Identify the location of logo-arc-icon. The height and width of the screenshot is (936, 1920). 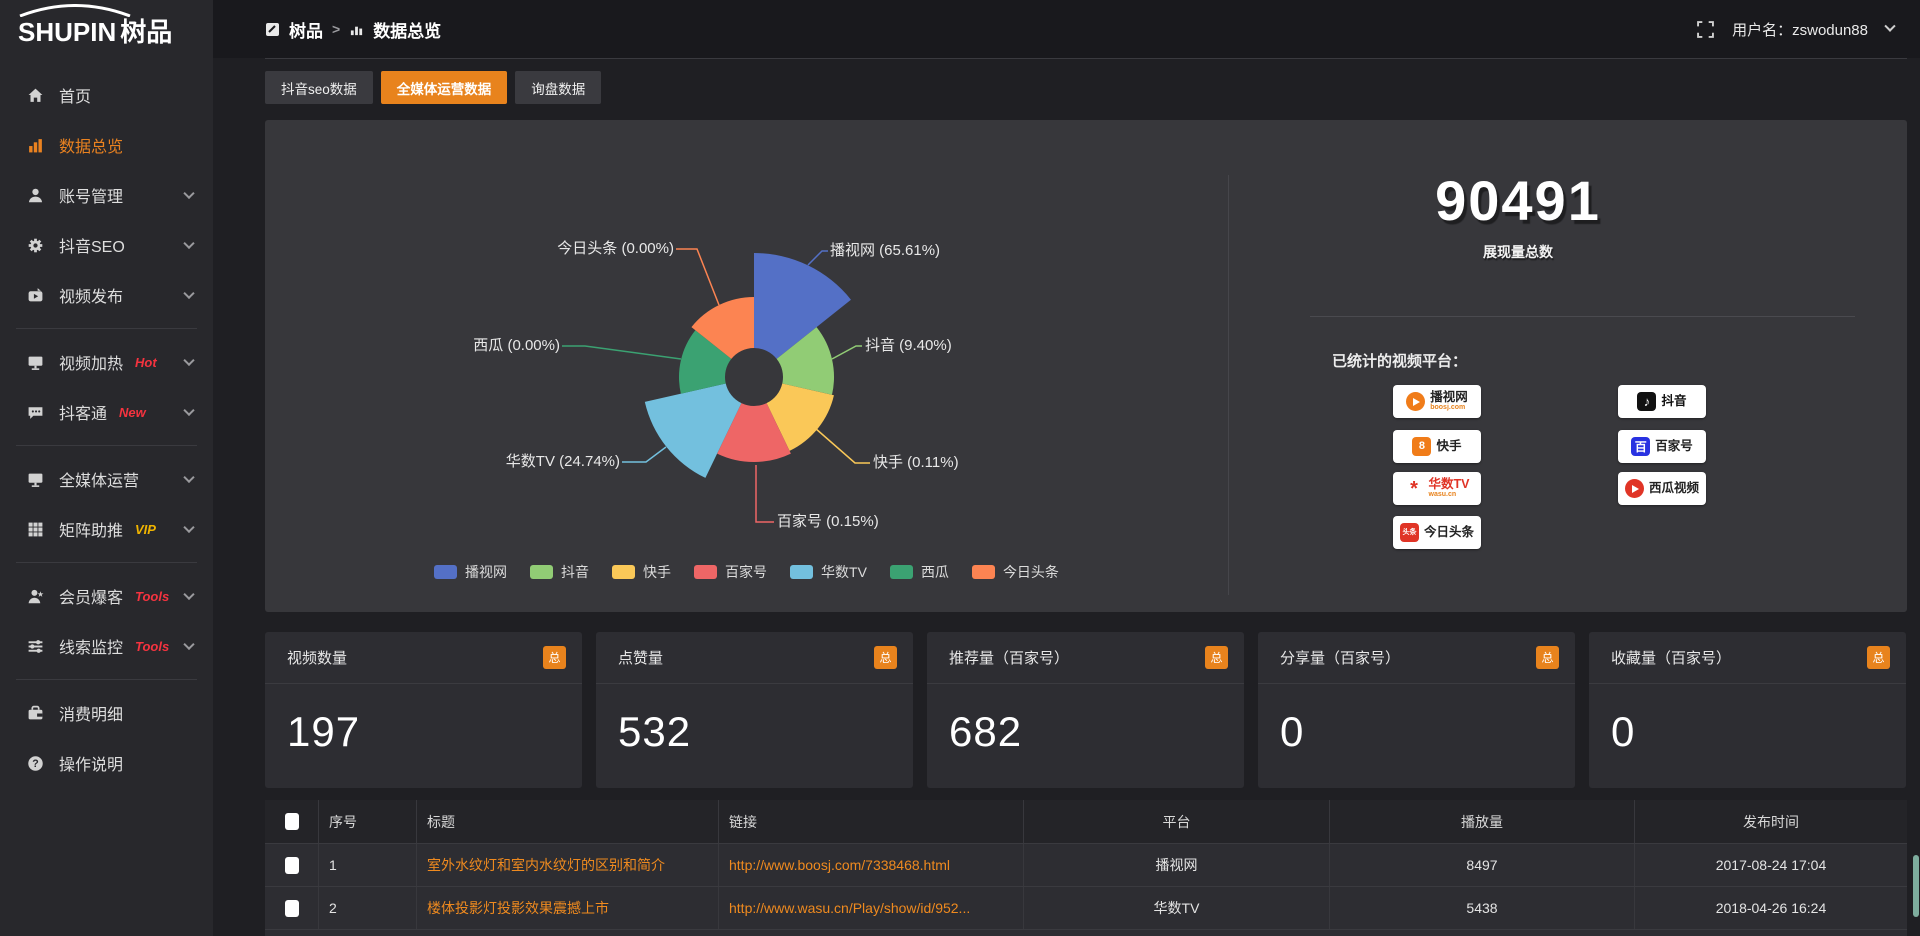
(75, 10).